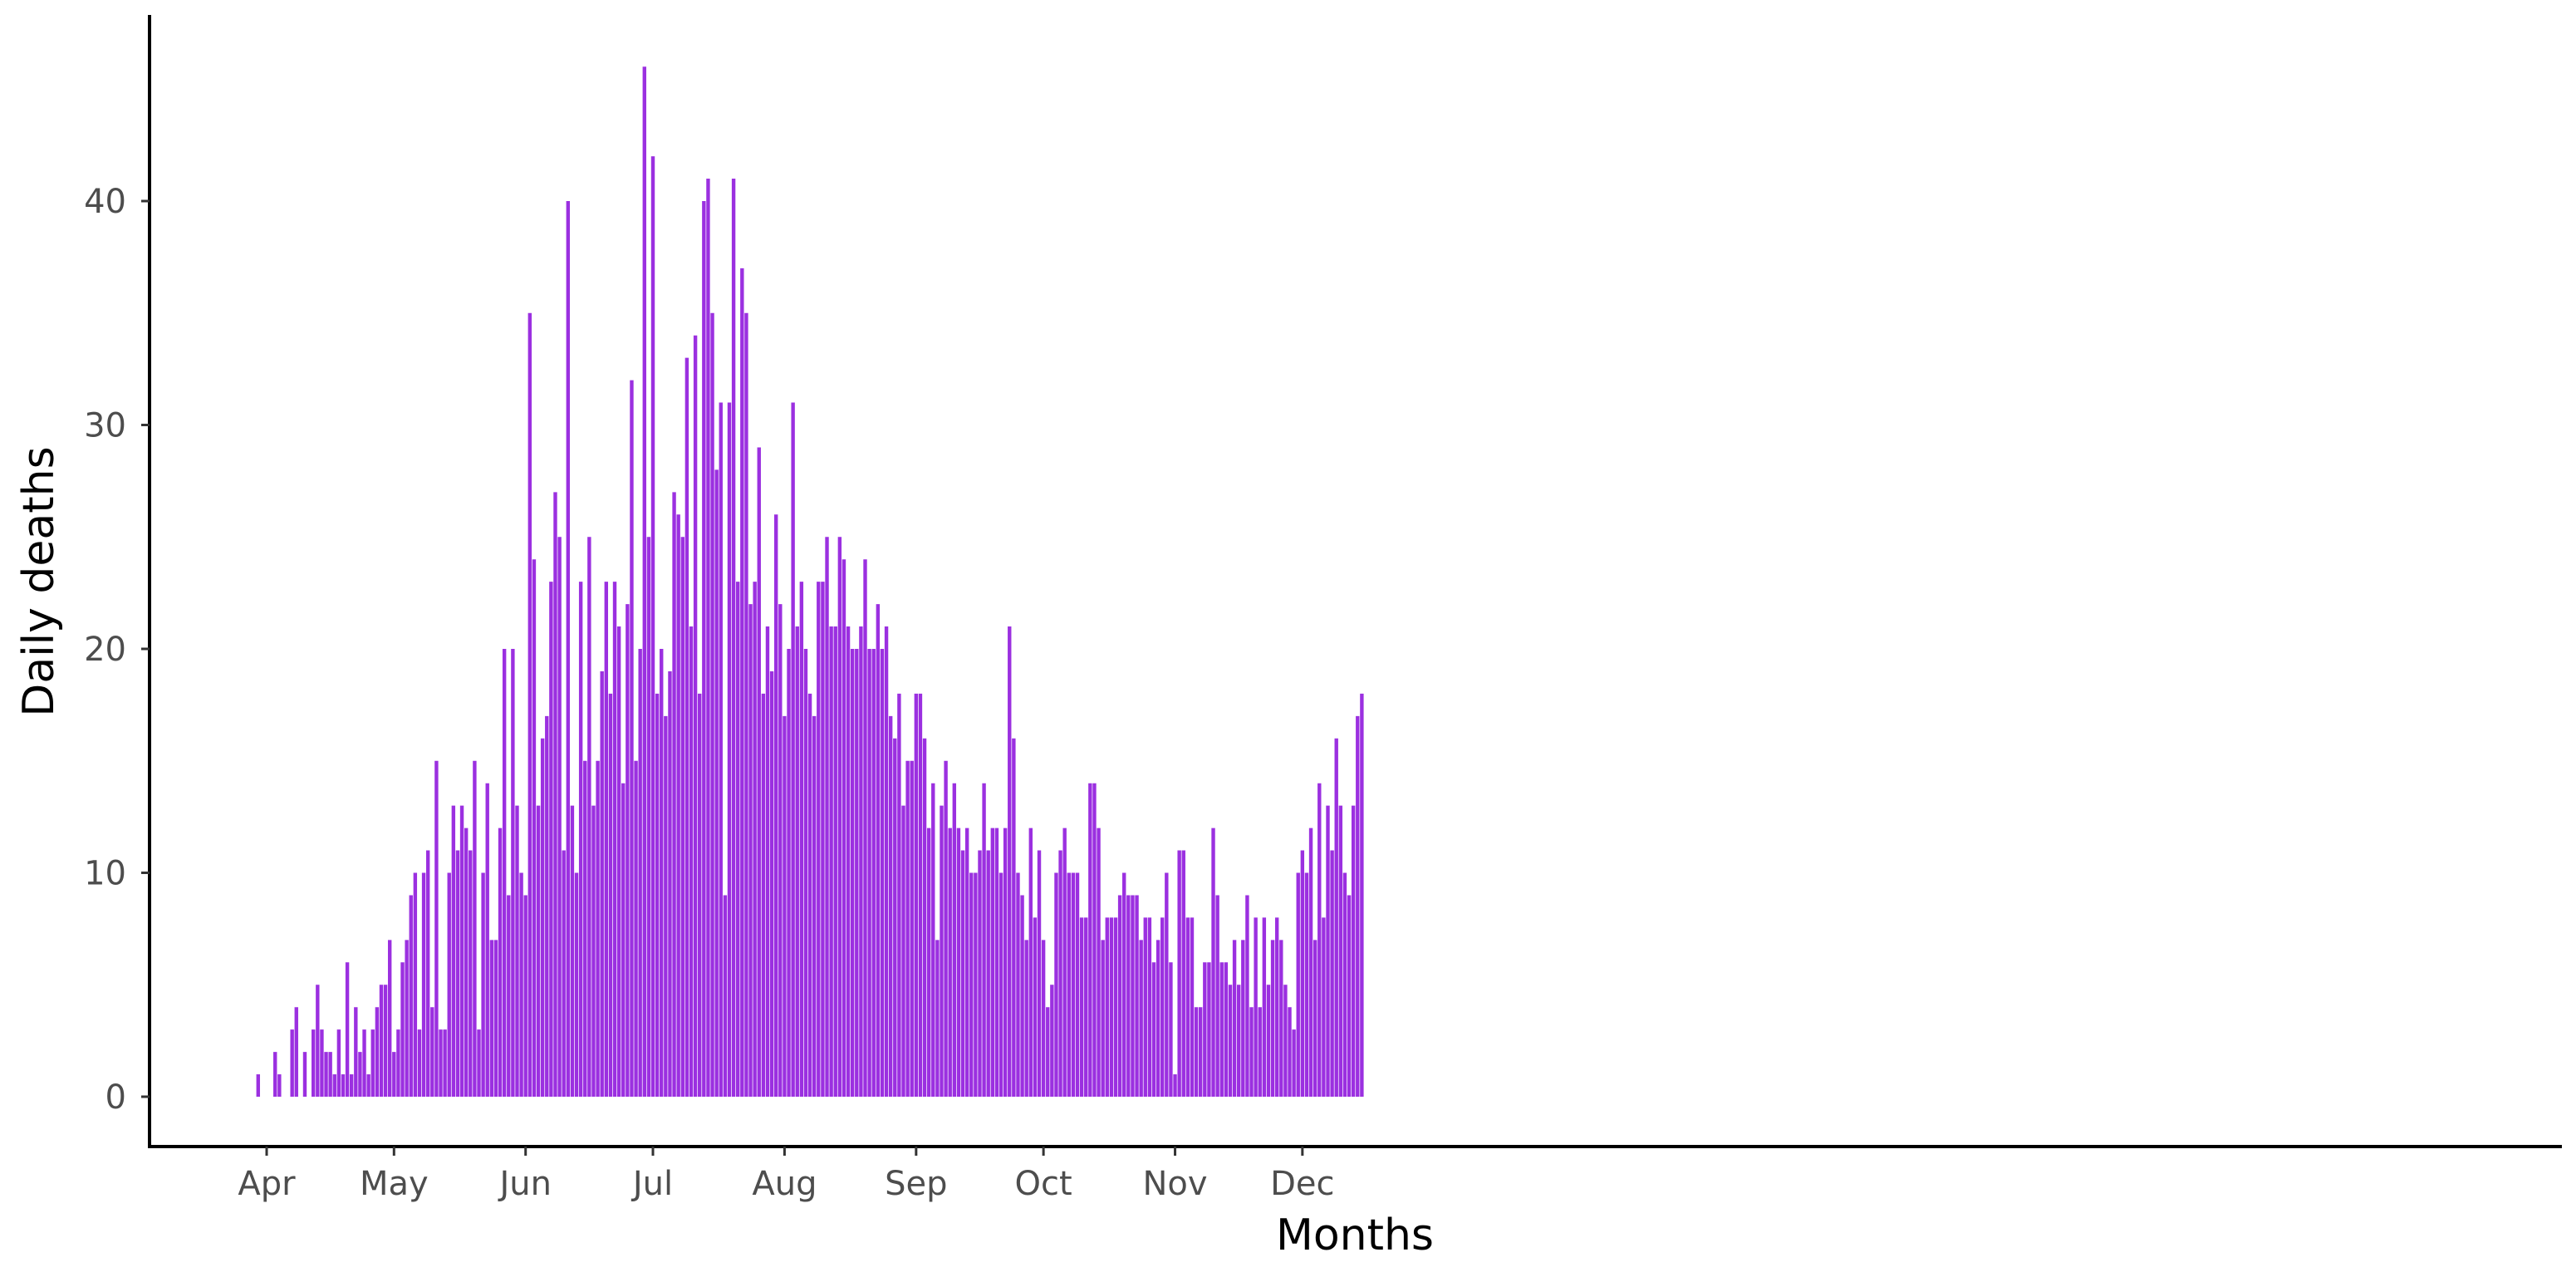 The height and width of the screenshot is (1277, 2576). I want to click on x-tick-label-sep: Sep, so click(916, 1184).